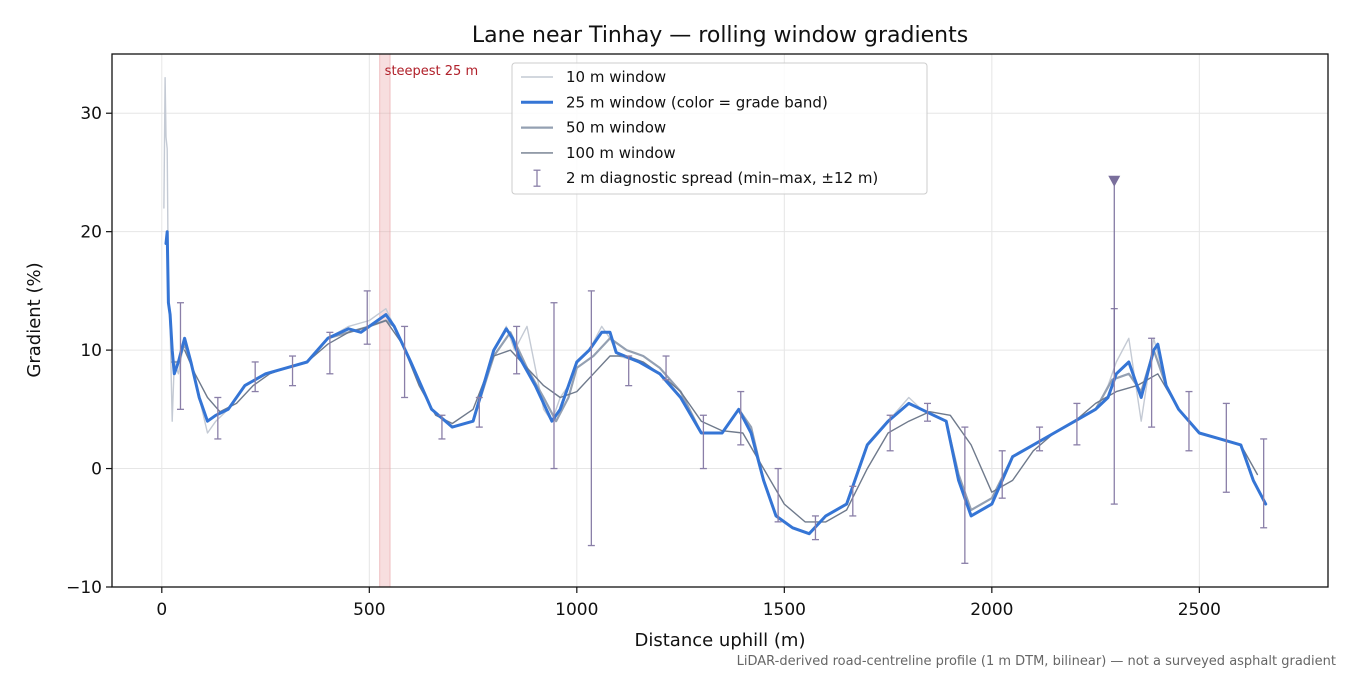 The height and width of the screenshot is (675, 1350). Describe the element at coordinates (784, 610) in the screenshot. I see `x-tick-label: 1500` at that location.